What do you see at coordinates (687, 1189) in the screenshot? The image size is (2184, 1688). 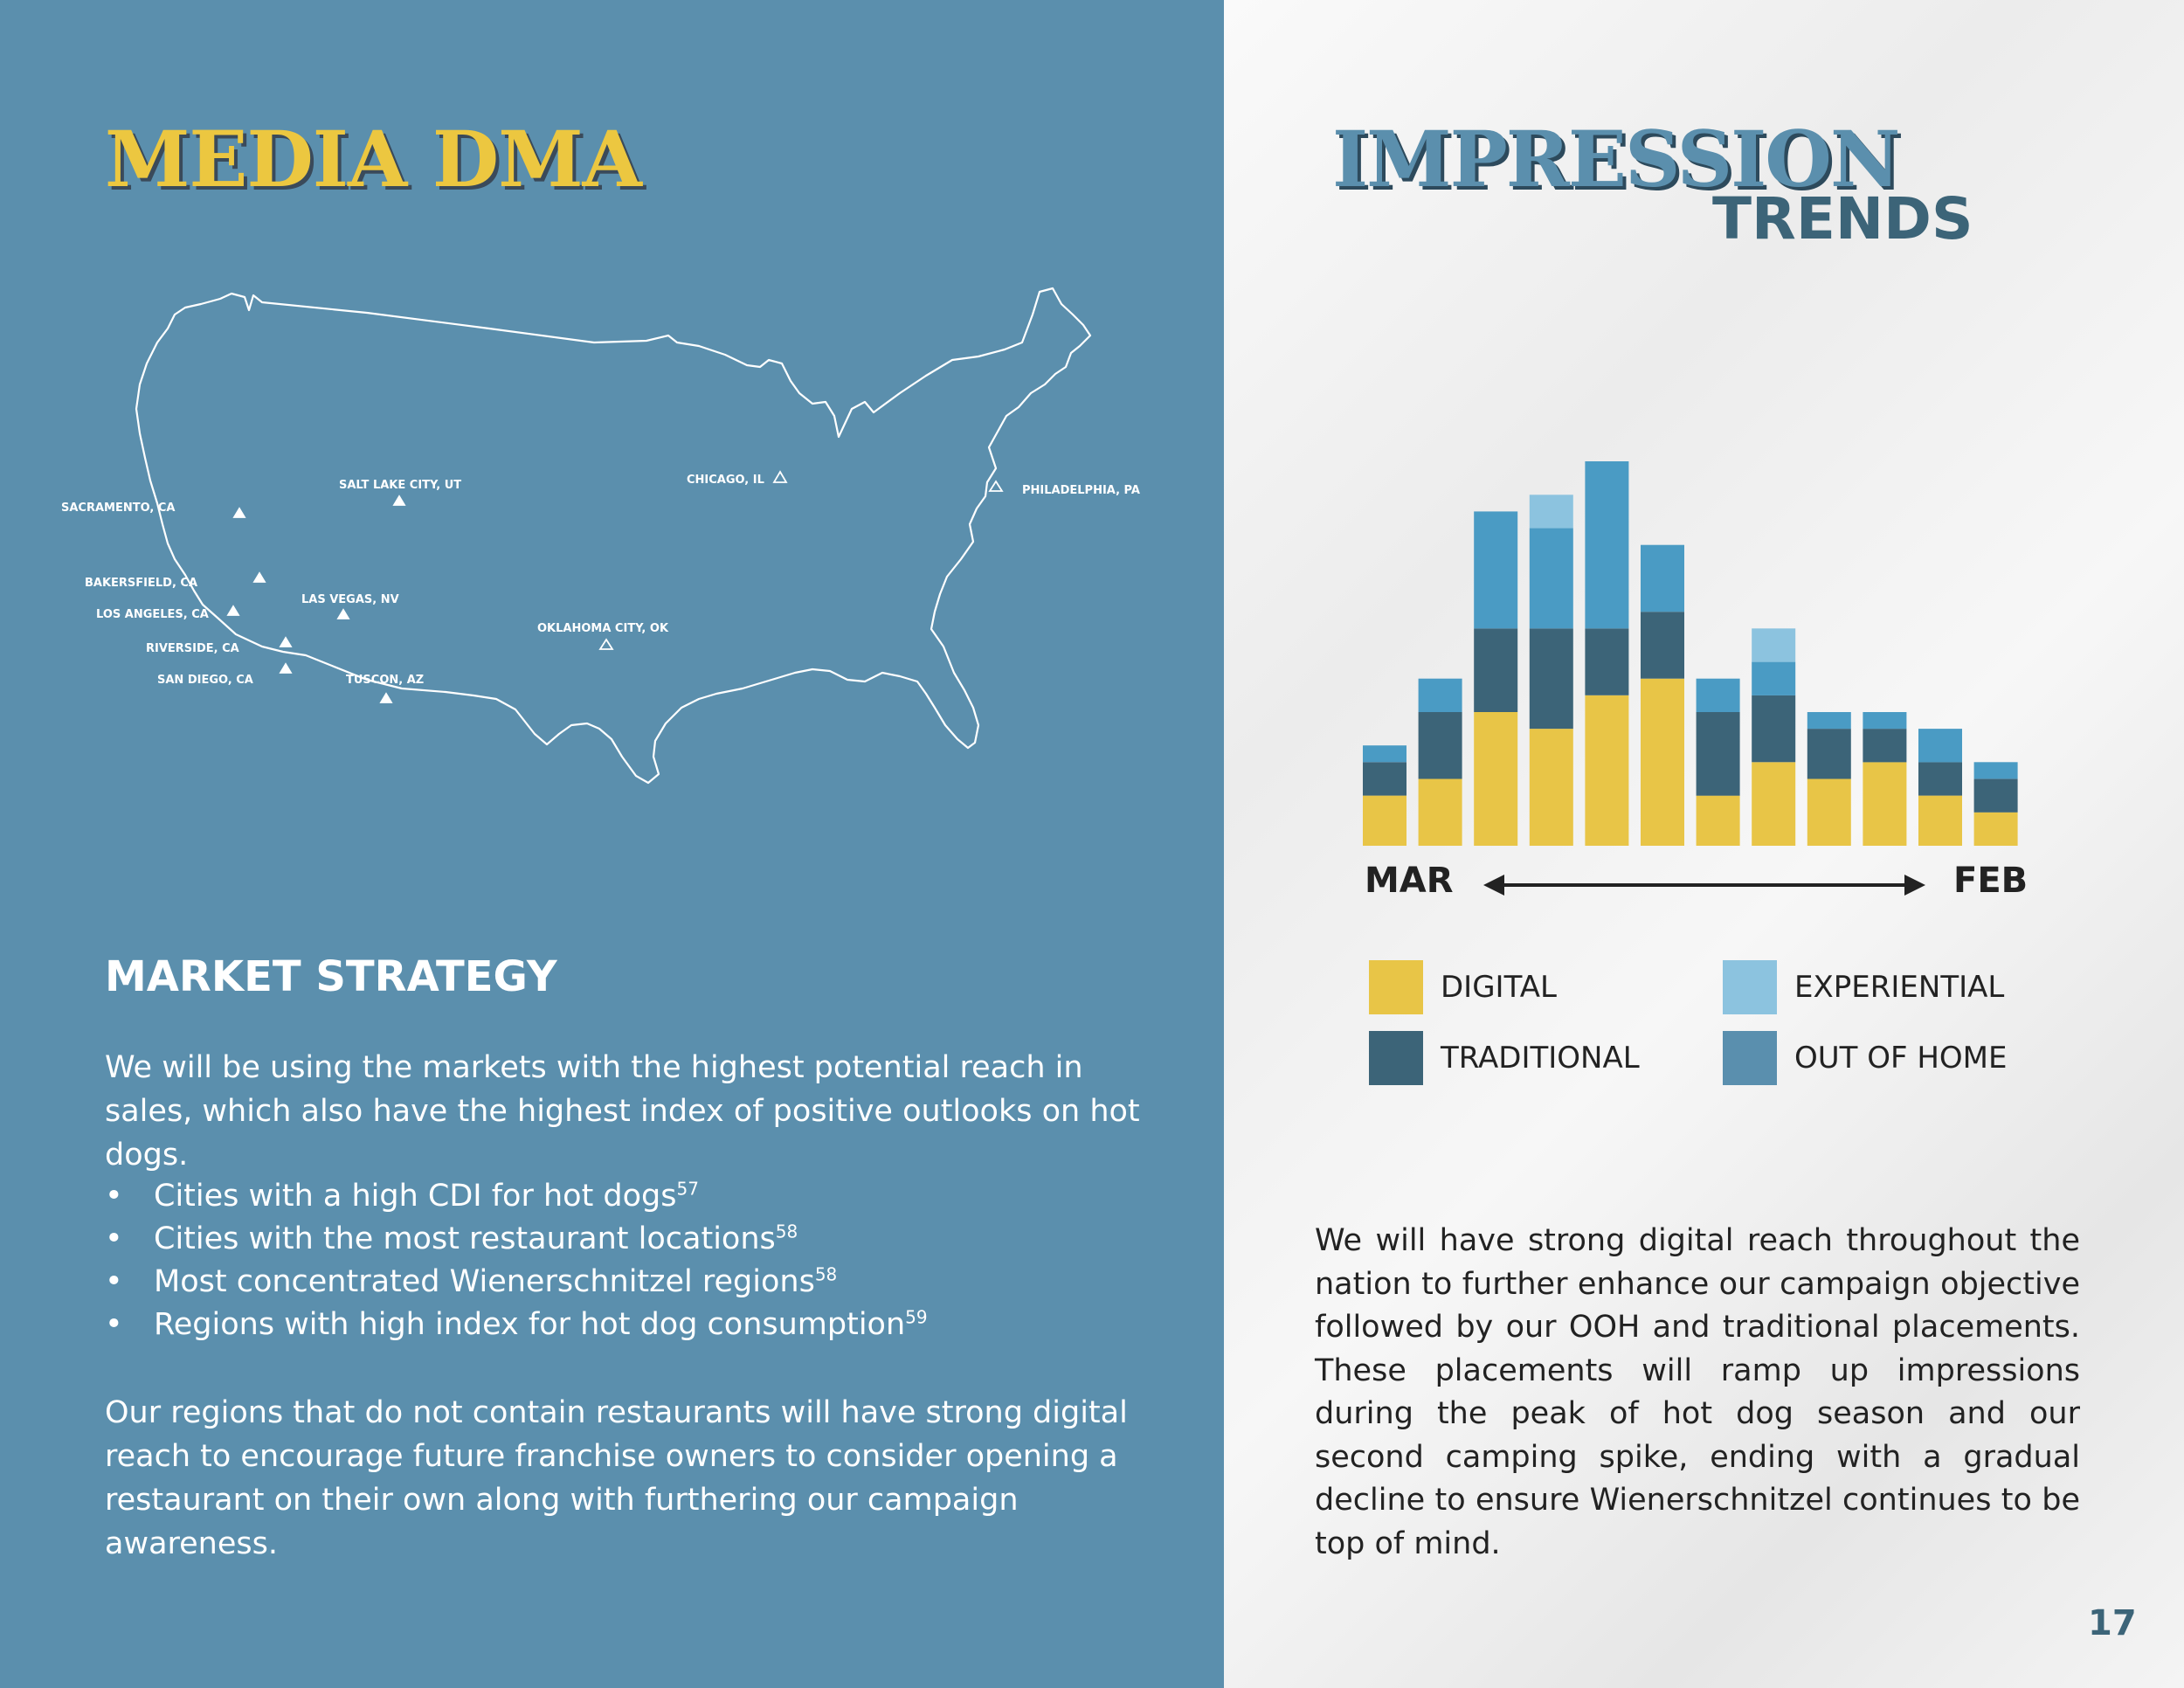 I see `footnote-ref: 57` at bounding box center [687, 1189].